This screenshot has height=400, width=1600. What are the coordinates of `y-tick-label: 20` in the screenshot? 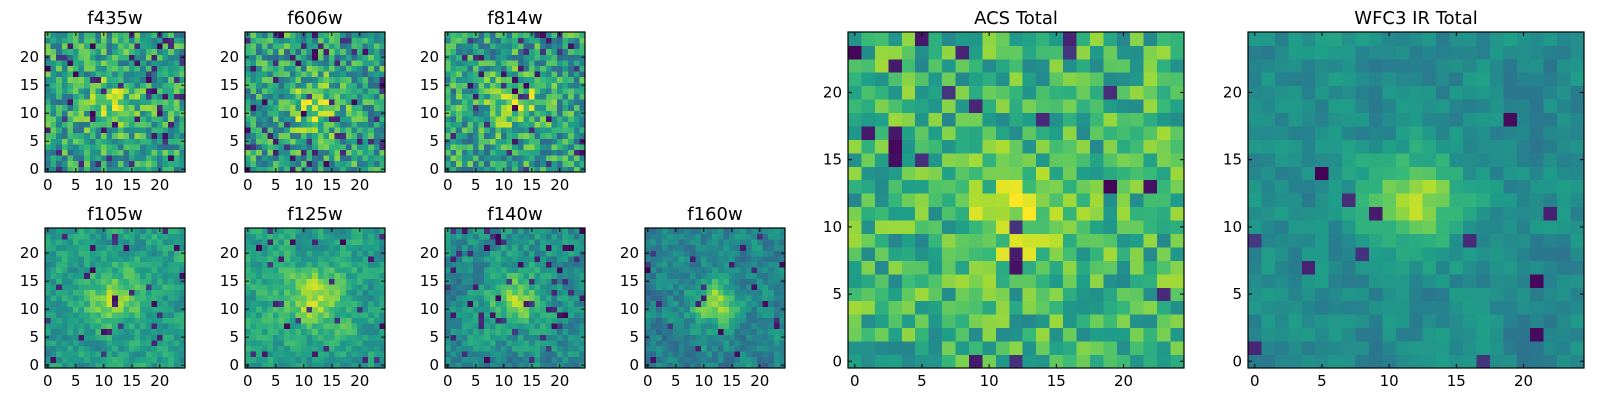 It's located at (229, 57).